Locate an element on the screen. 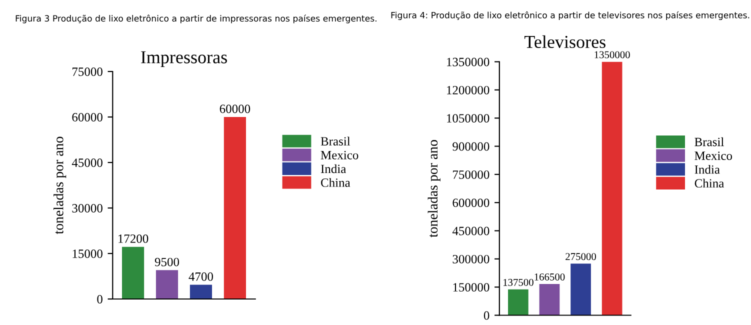  data-label: 4700 is located at coordinates (201, 276).